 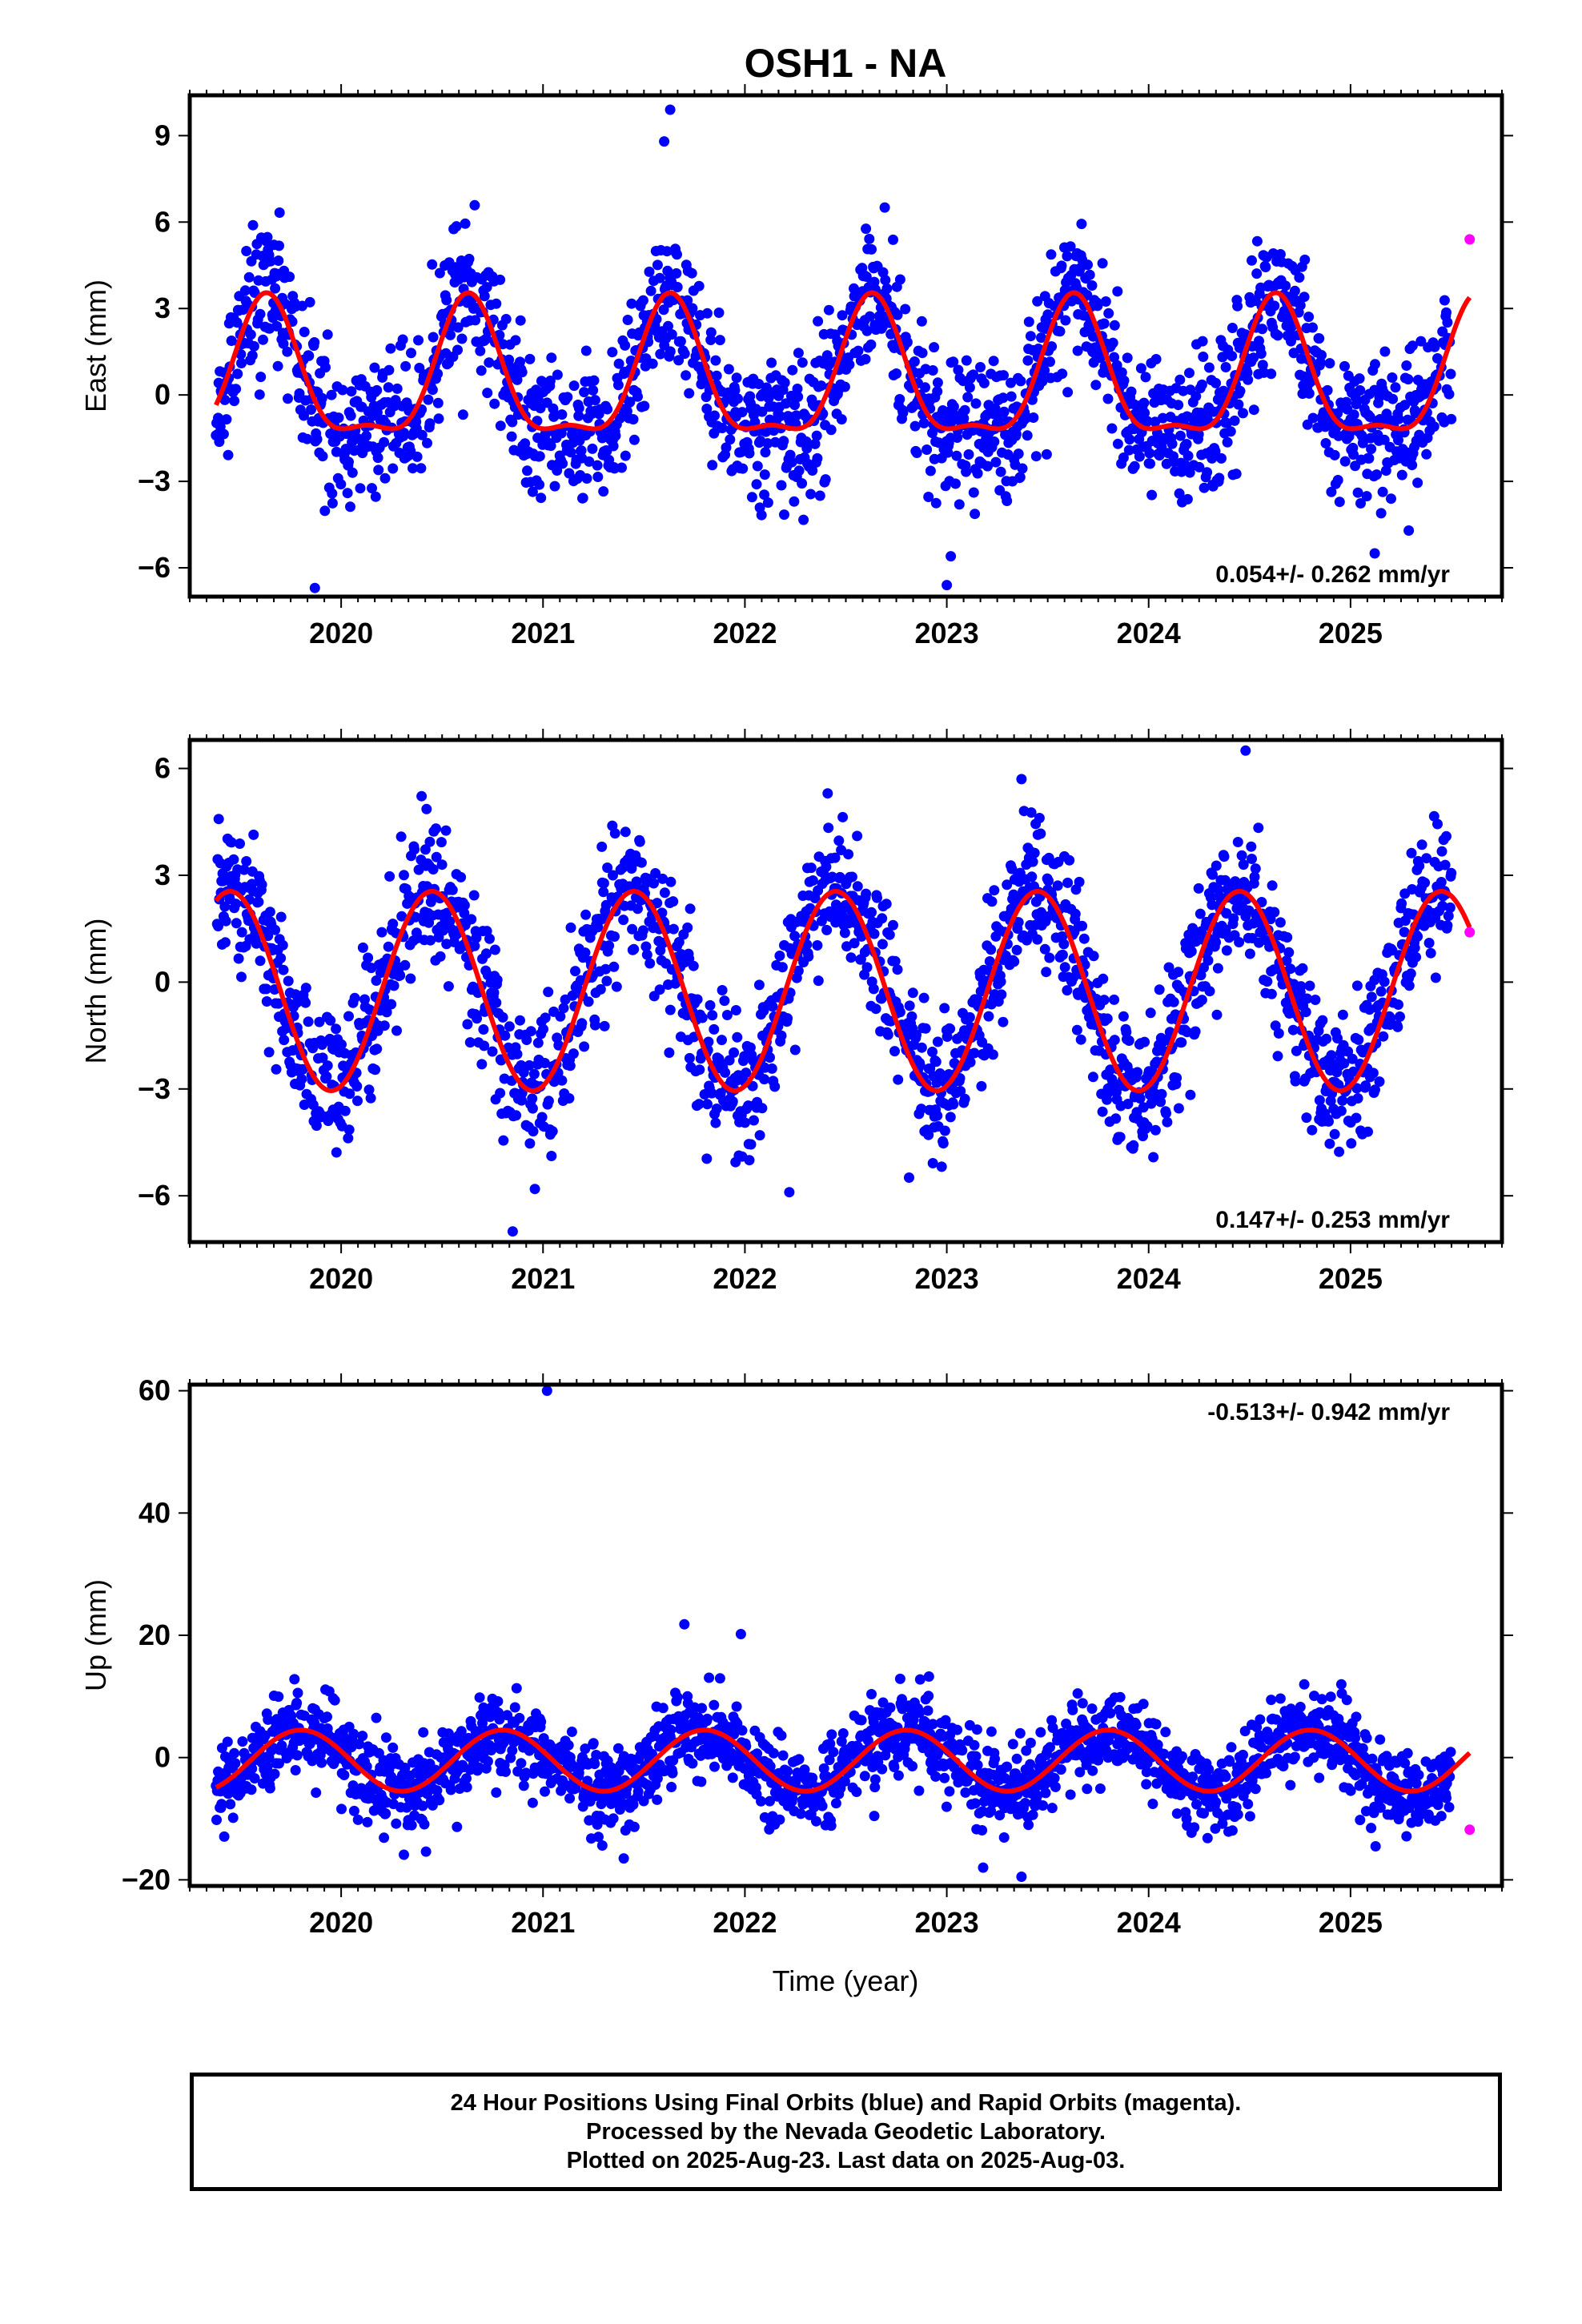 I want to click on y-tick-label: −6, so click(x=154, y=1195).